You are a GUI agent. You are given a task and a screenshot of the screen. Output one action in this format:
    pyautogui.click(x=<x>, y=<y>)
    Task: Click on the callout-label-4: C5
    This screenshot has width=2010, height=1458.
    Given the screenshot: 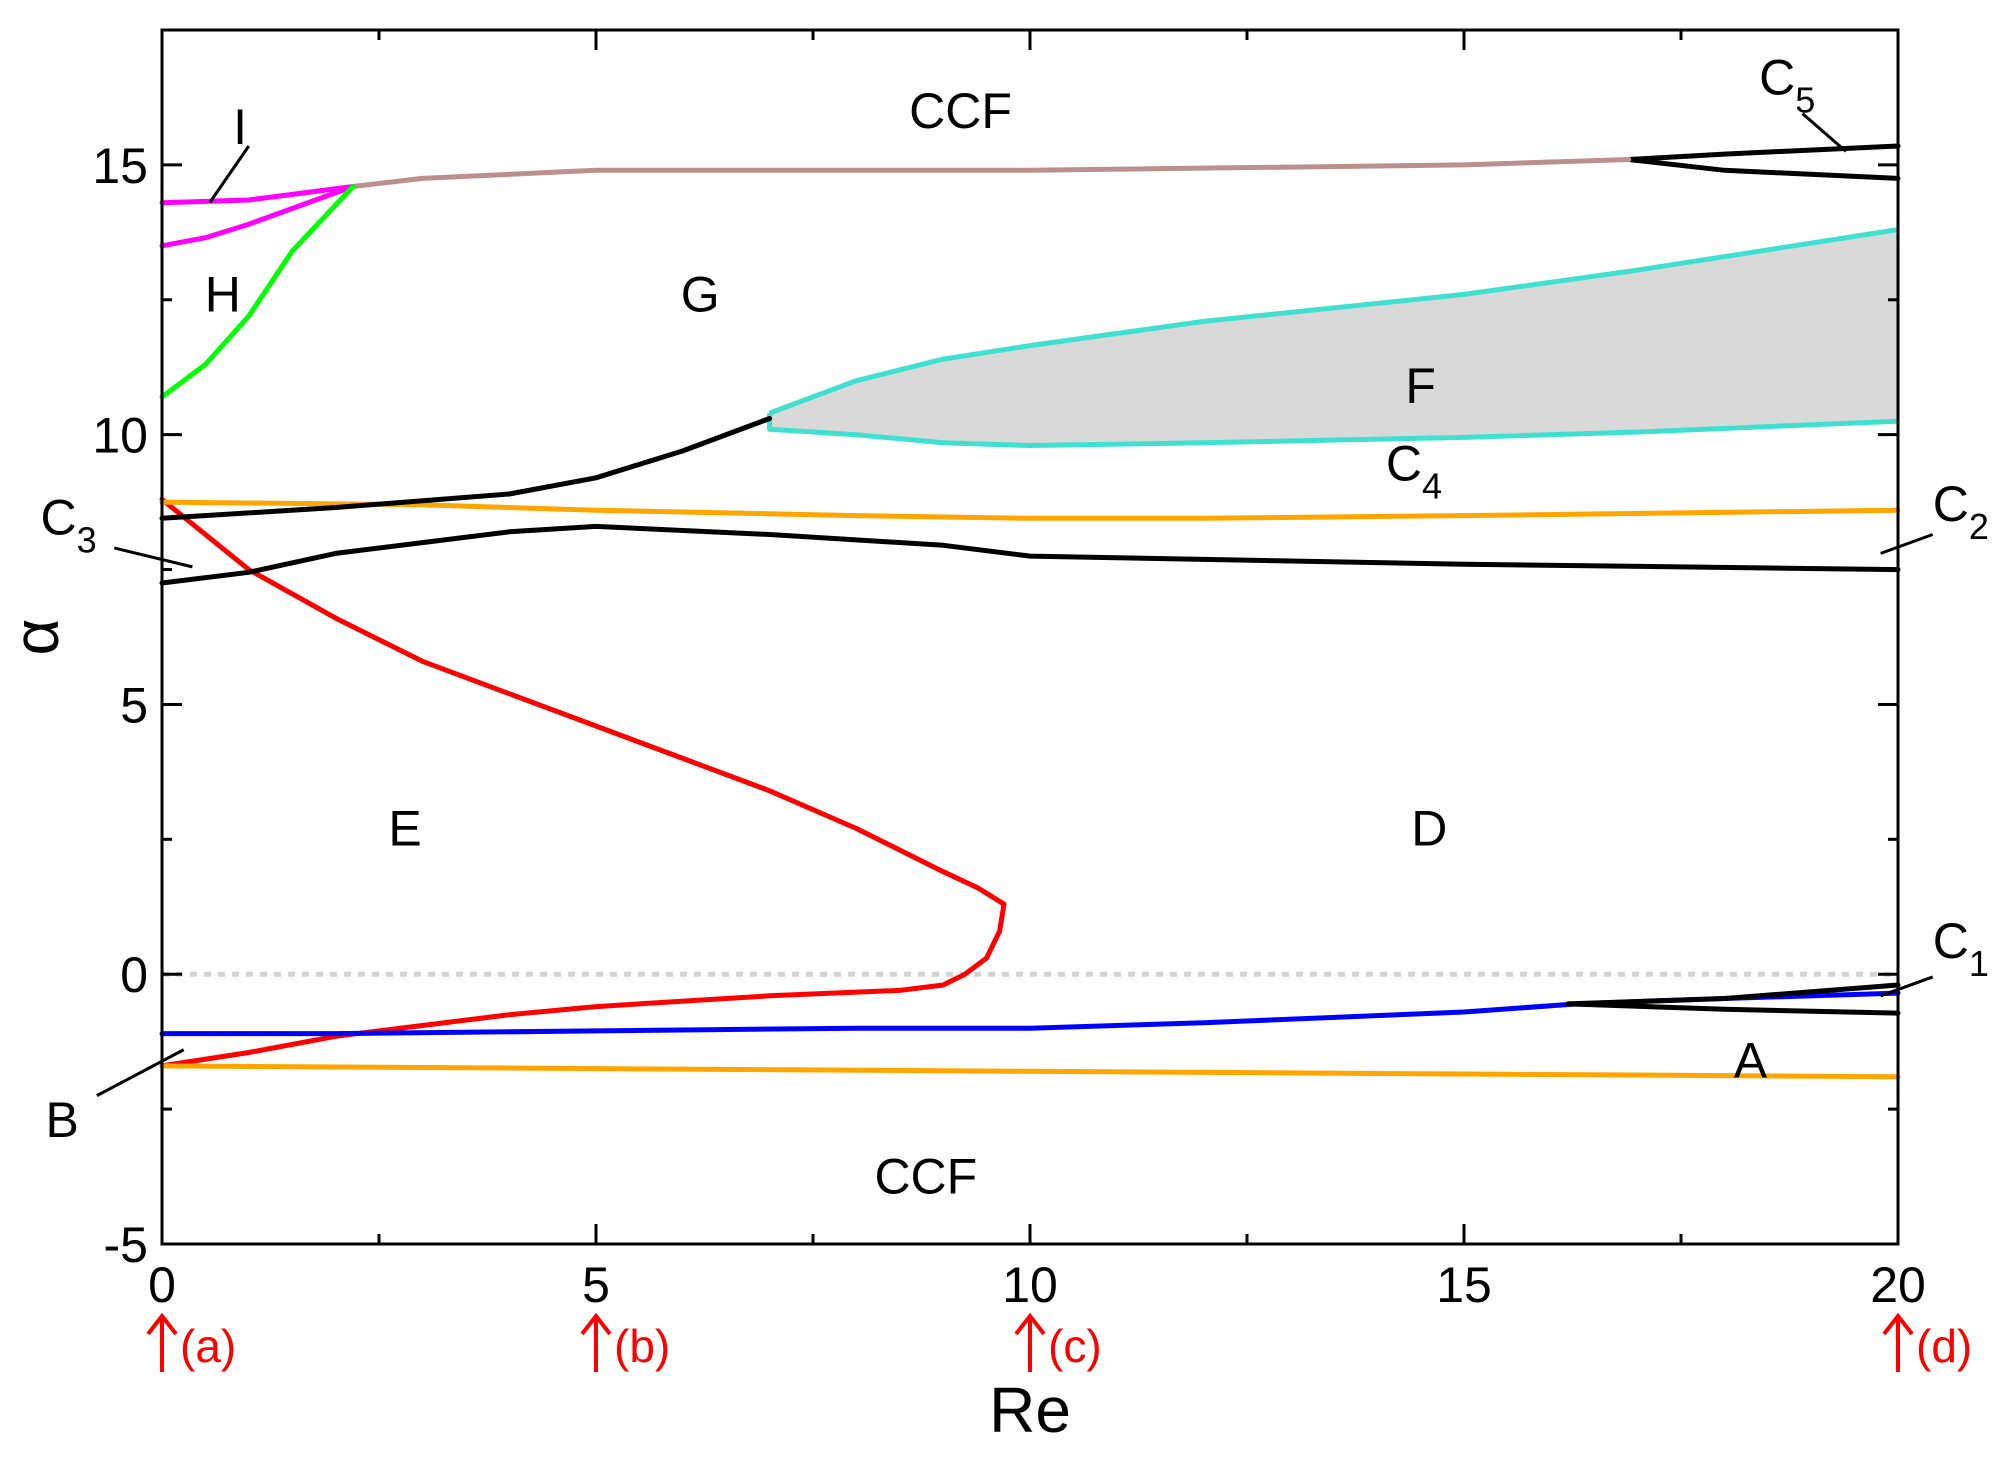 What is the action you would take?
    pyautogui.click(x=1787, y=85)
    